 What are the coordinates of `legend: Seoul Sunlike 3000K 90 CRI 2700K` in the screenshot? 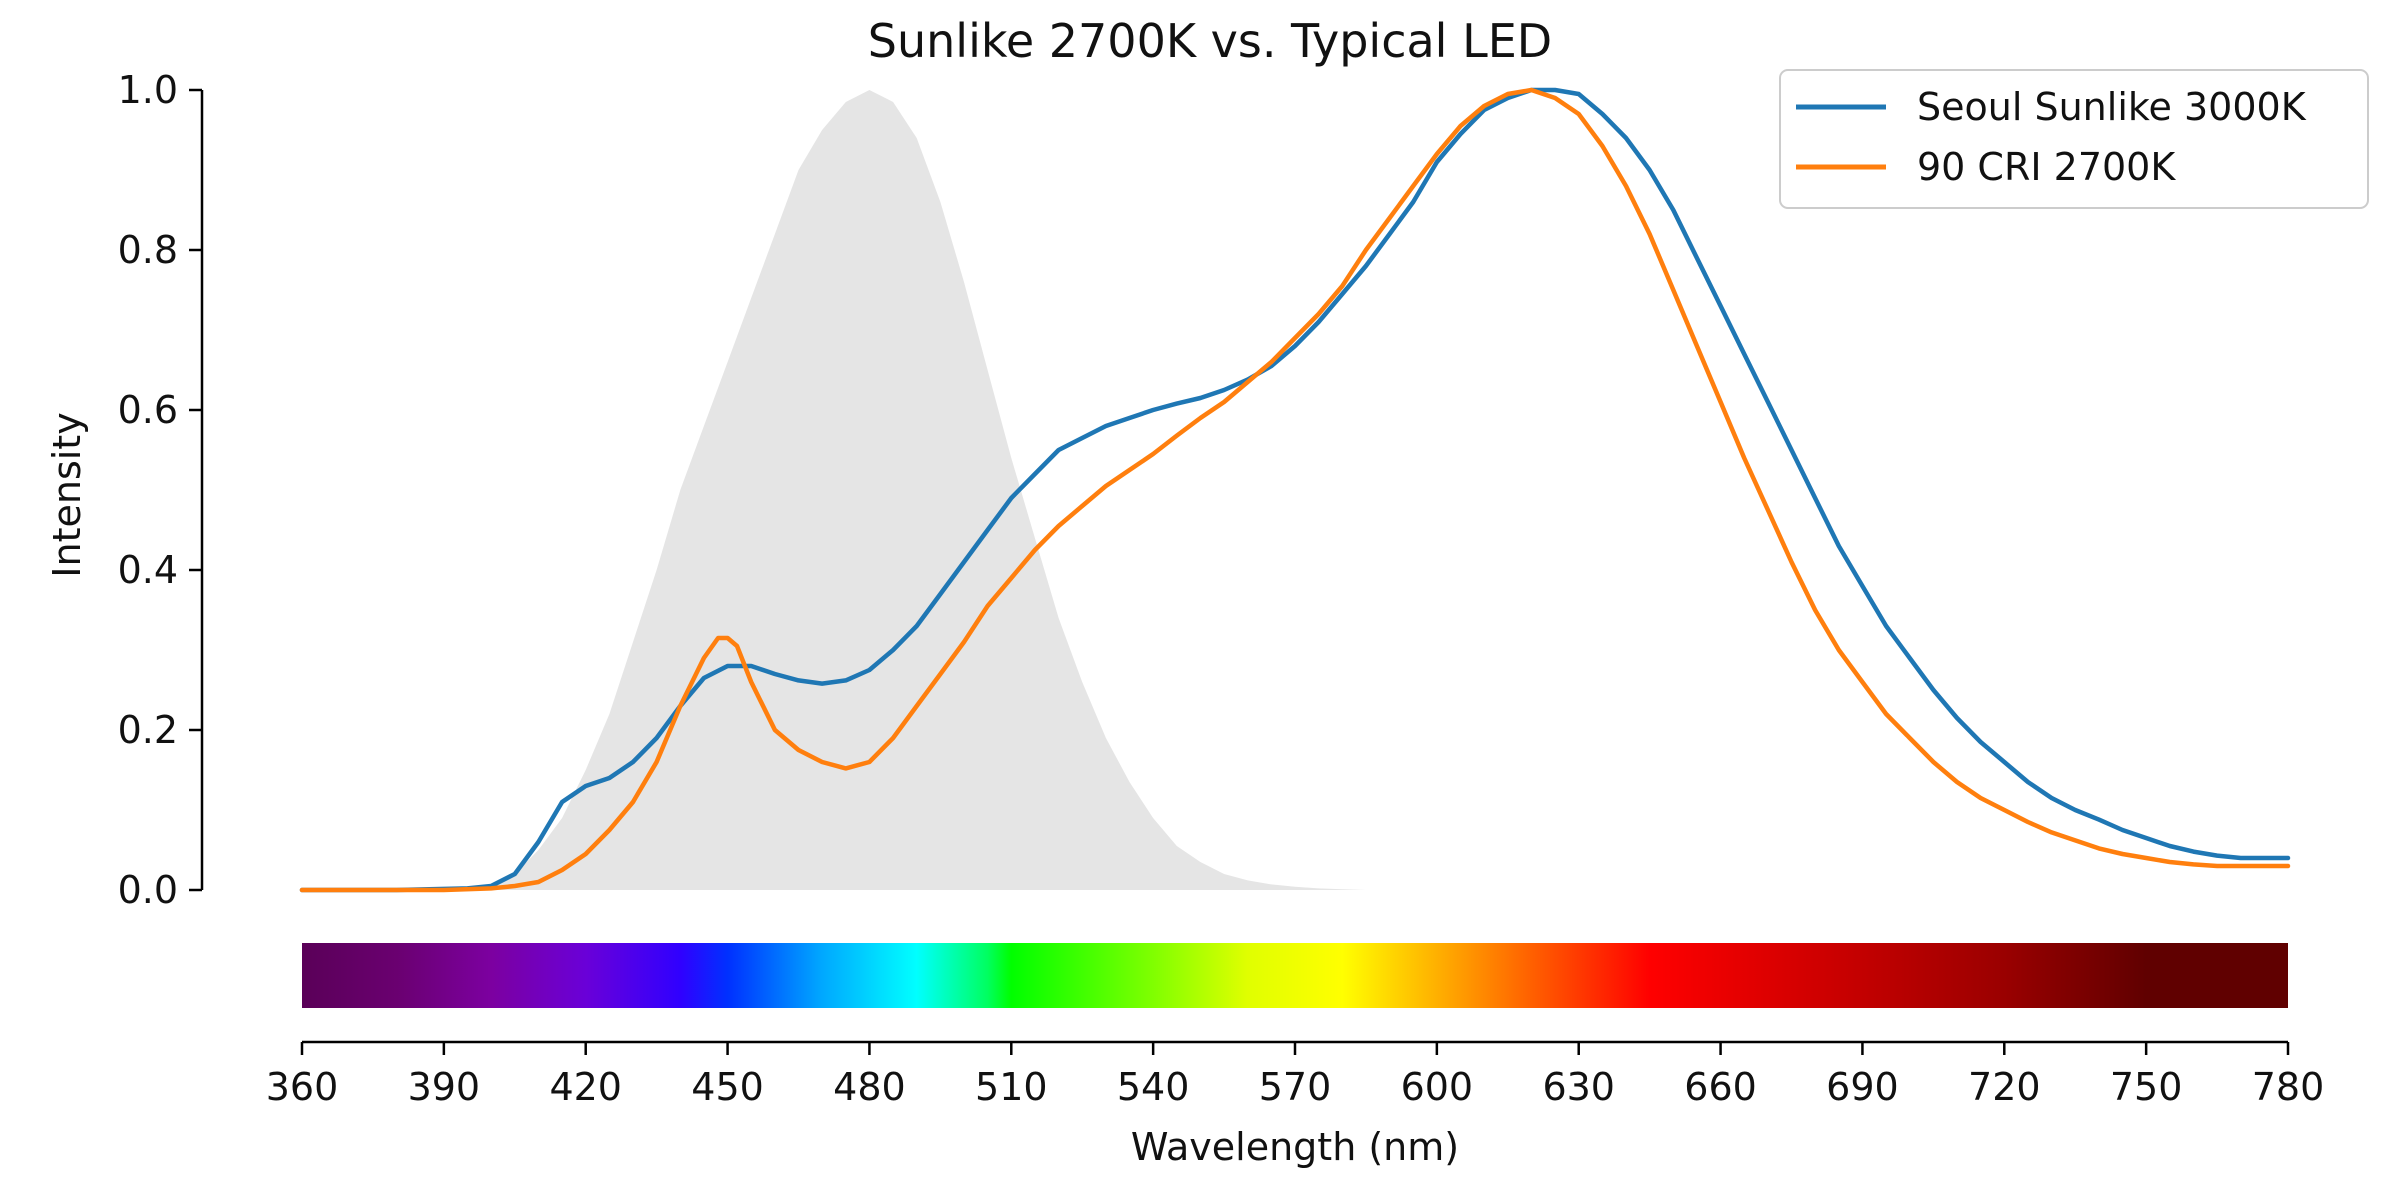 It's located at (2074, 139).